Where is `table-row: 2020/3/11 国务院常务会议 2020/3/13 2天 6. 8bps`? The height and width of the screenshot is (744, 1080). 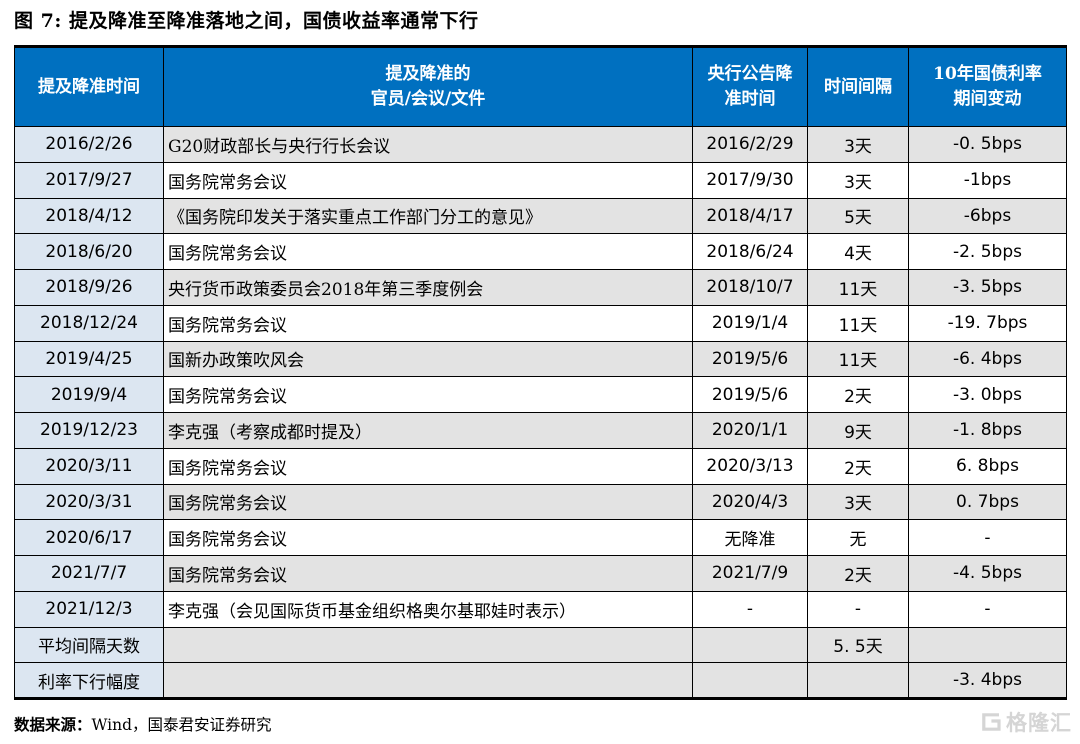
table-row: 2020/3/11 国务院常务会议 2020/3/13 2天 6. 8bps is located at coordinates (540, 466).